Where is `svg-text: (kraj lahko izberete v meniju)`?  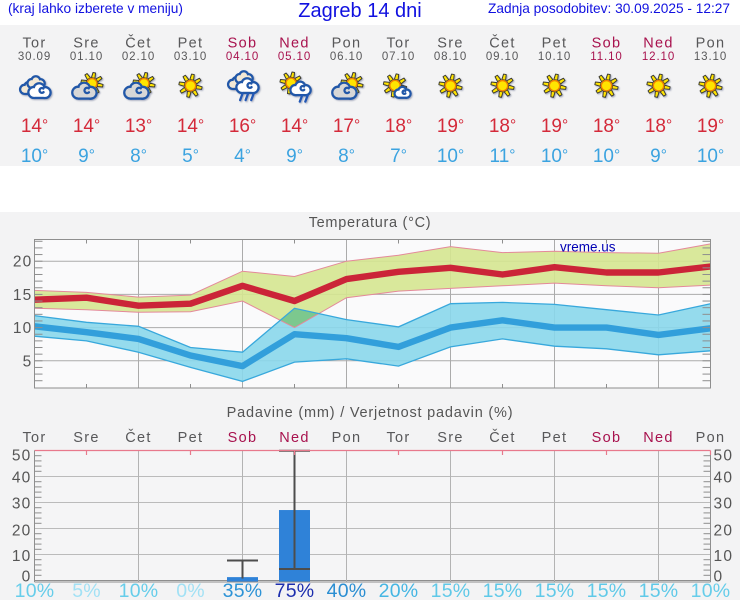 svg-text: (kraj lahko izberete v meniju) is located at coordinates (95, 8).